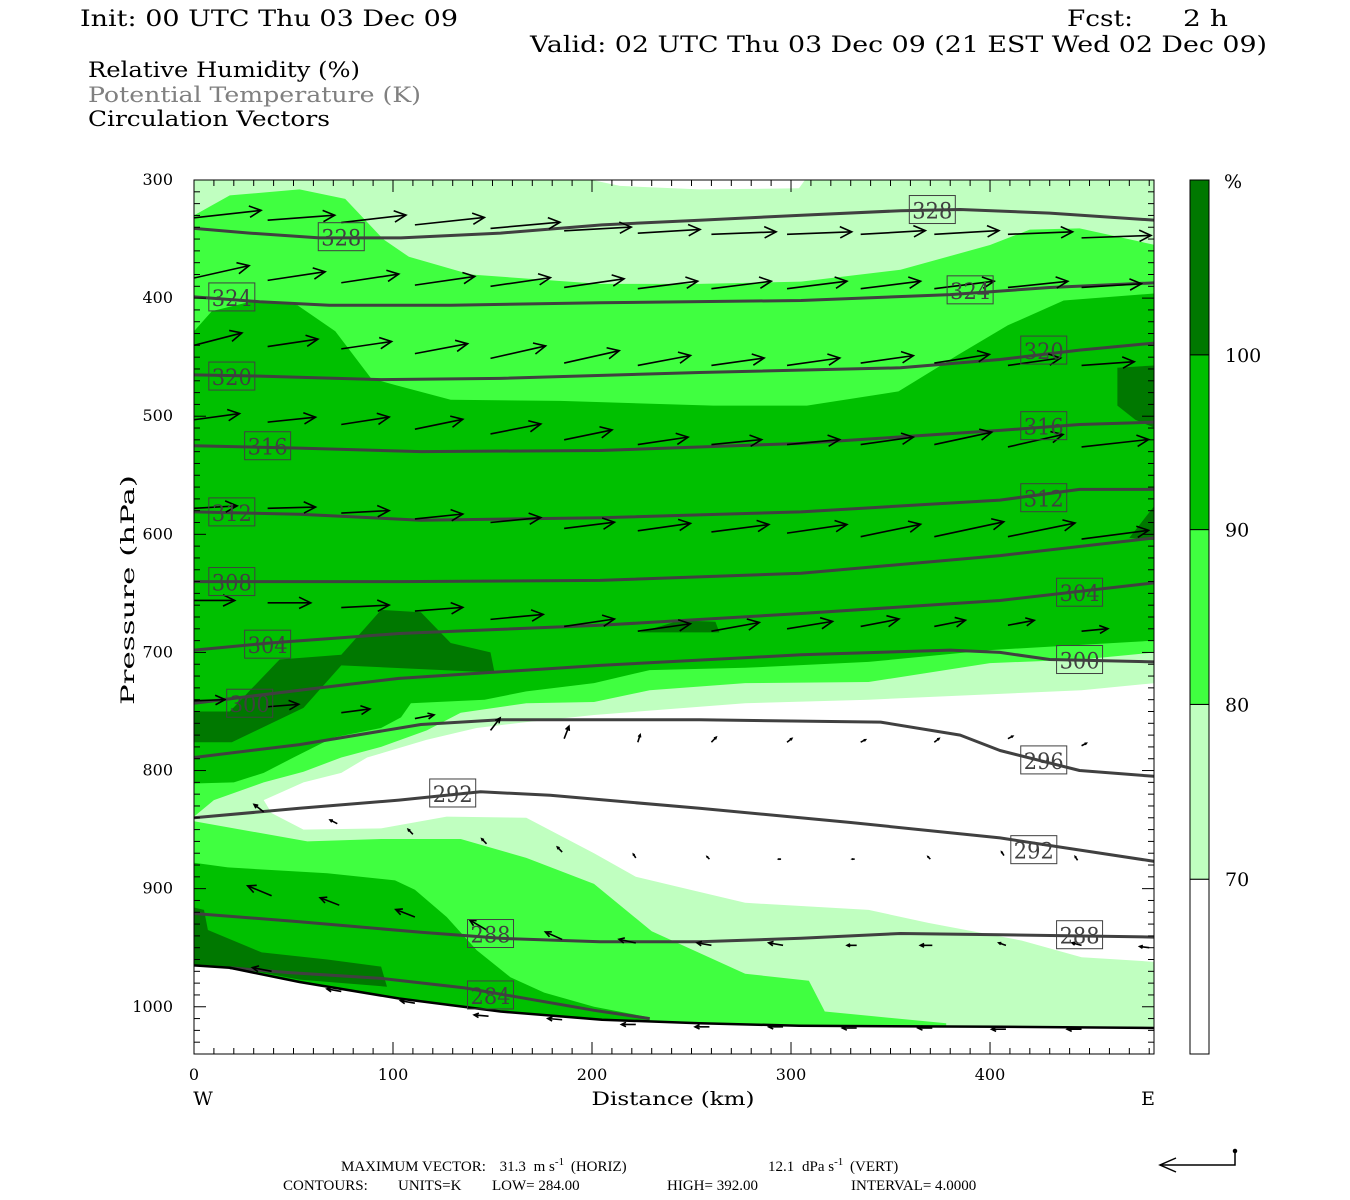 Image resolution: width=1350 pixels, height=1200 pixels. I want to click on rh-region->100, so click(679, 626).